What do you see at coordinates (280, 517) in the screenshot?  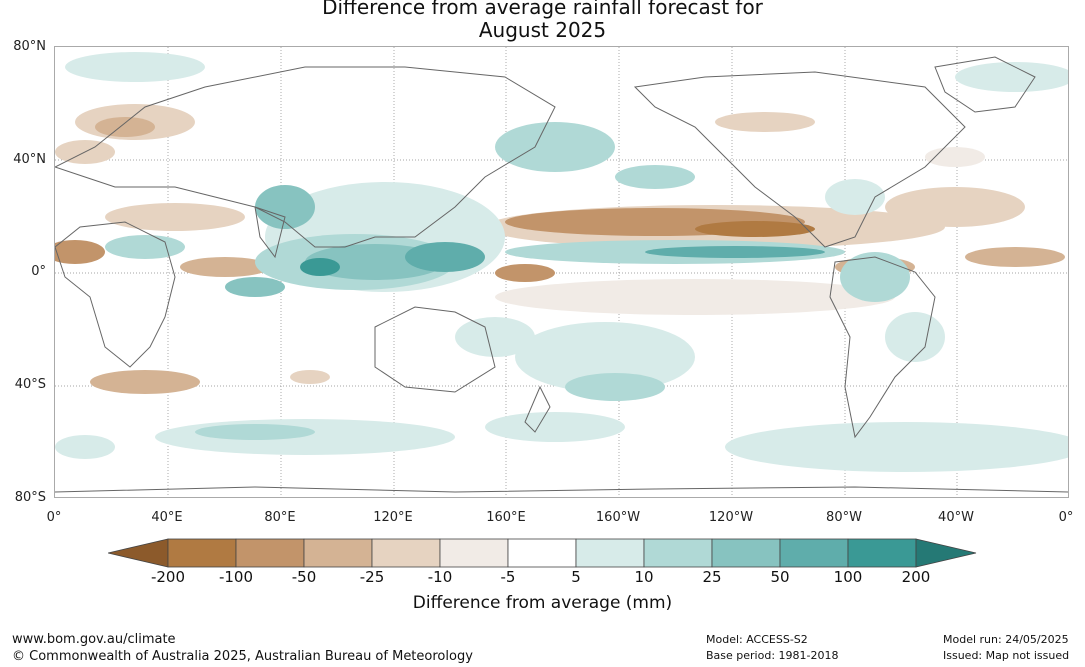 I see `lon-label-80e: 80°E` at bounding box center [280, 517].